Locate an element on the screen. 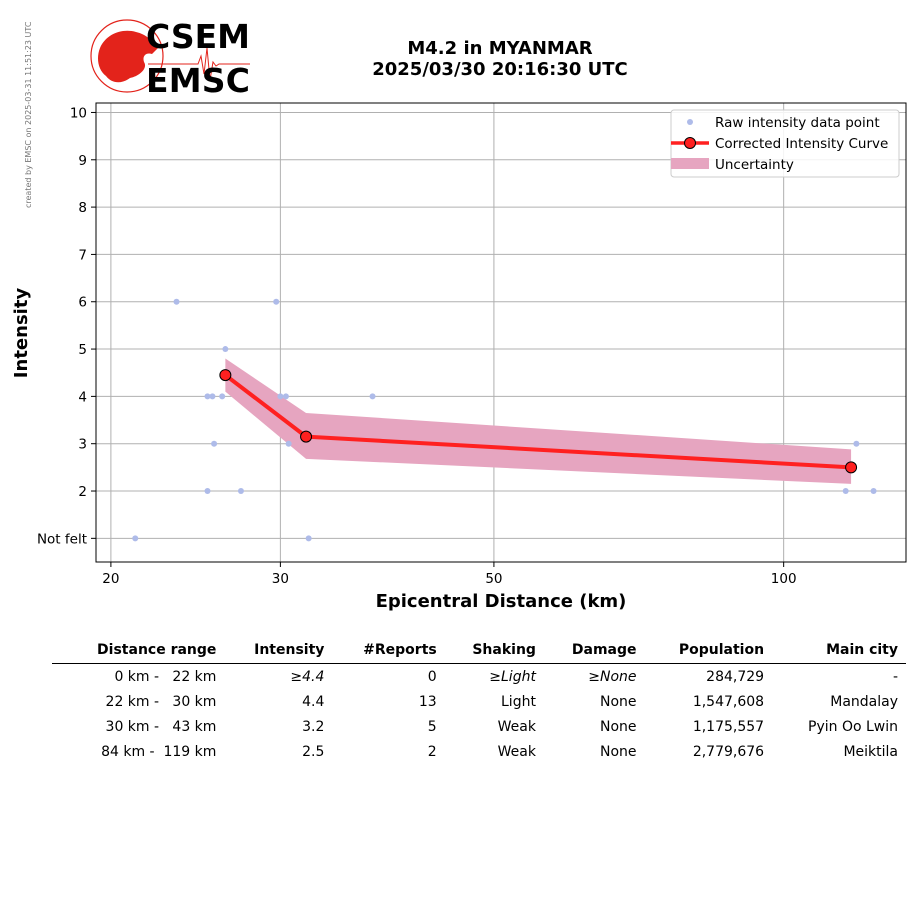 The width and height of the screenshot is (915, 905). city-cell: Meiktila is located at coordinates (870, 751).